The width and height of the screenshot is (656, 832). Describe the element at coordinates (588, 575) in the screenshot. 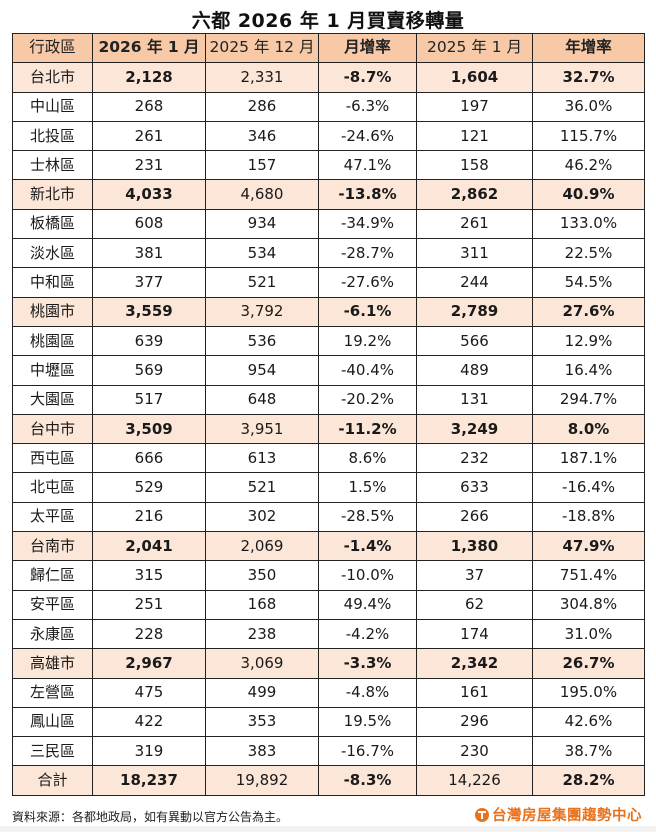

I see `yoy-rate: 751.4%` at that location.